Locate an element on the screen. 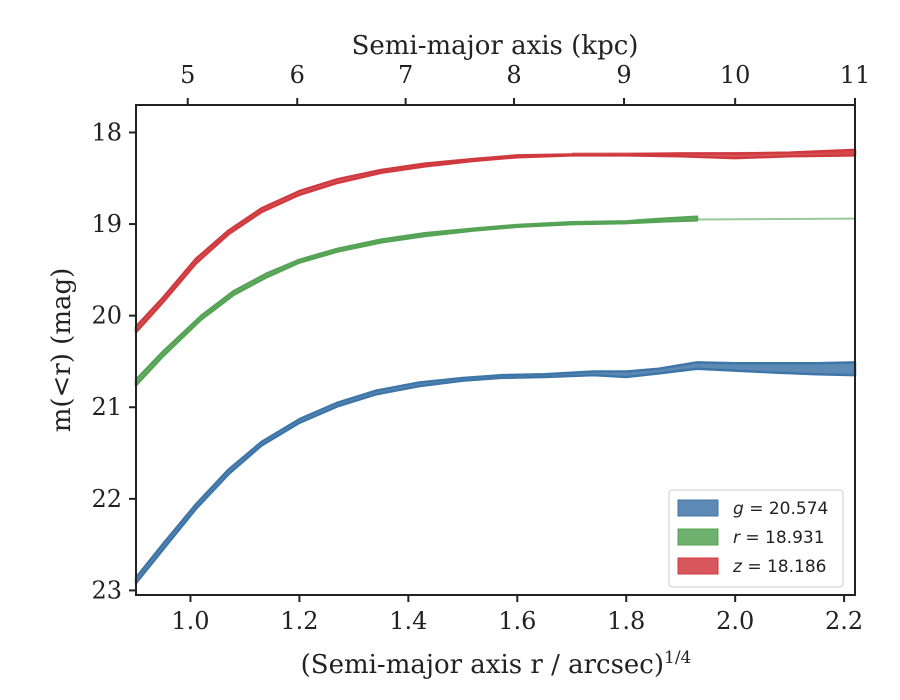  x-axis-title-superscript: 1/4 is located at coordinates (677, 658).